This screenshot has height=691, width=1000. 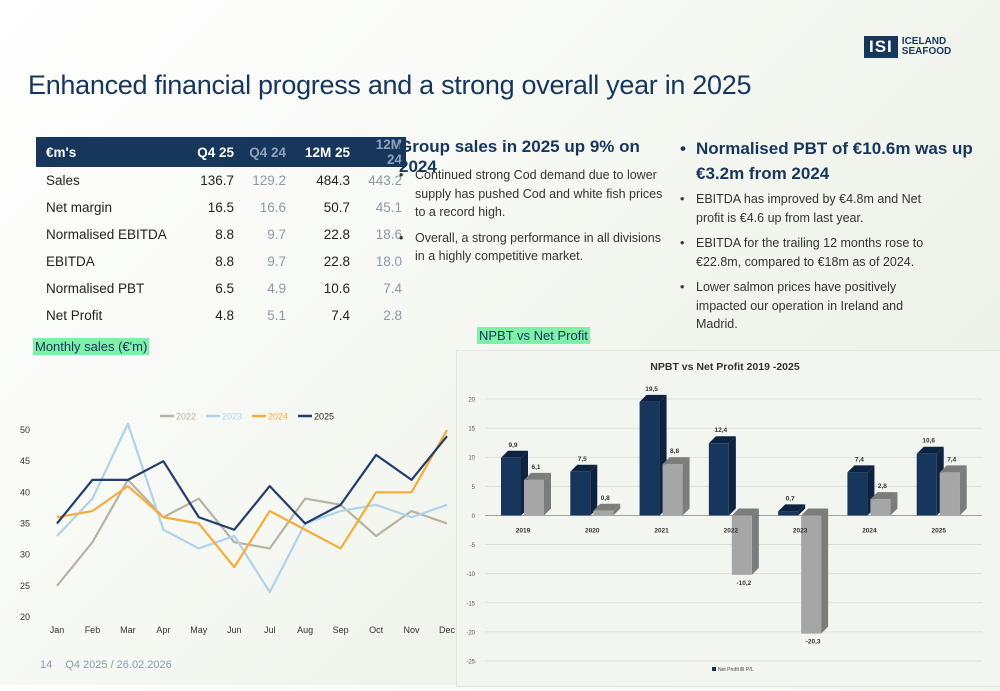 I want to click on legend-swatch, so click(x=714, y=669).